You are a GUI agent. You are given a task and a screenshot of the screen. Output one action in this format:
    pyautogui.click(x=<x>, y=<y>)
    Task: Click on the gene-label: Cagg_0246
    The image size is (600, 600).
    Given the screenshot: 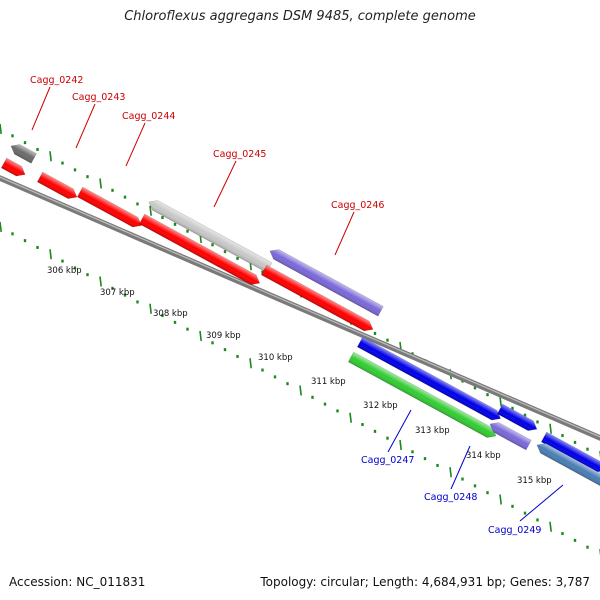 What is the action you would take?
    pyautogui.click(x=357, y=205)
    